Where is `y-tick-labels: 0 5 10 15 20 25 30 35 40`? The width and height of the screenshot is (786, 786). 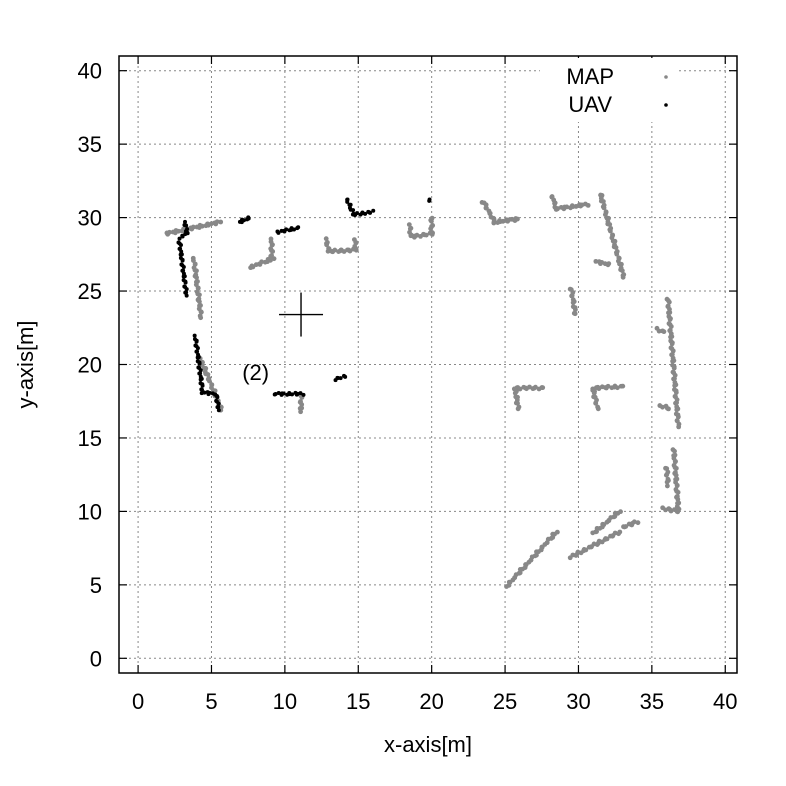 y-tick-labels: 0 5 10 15 20 25 30 35 40 is located at coordinates (90, 365).